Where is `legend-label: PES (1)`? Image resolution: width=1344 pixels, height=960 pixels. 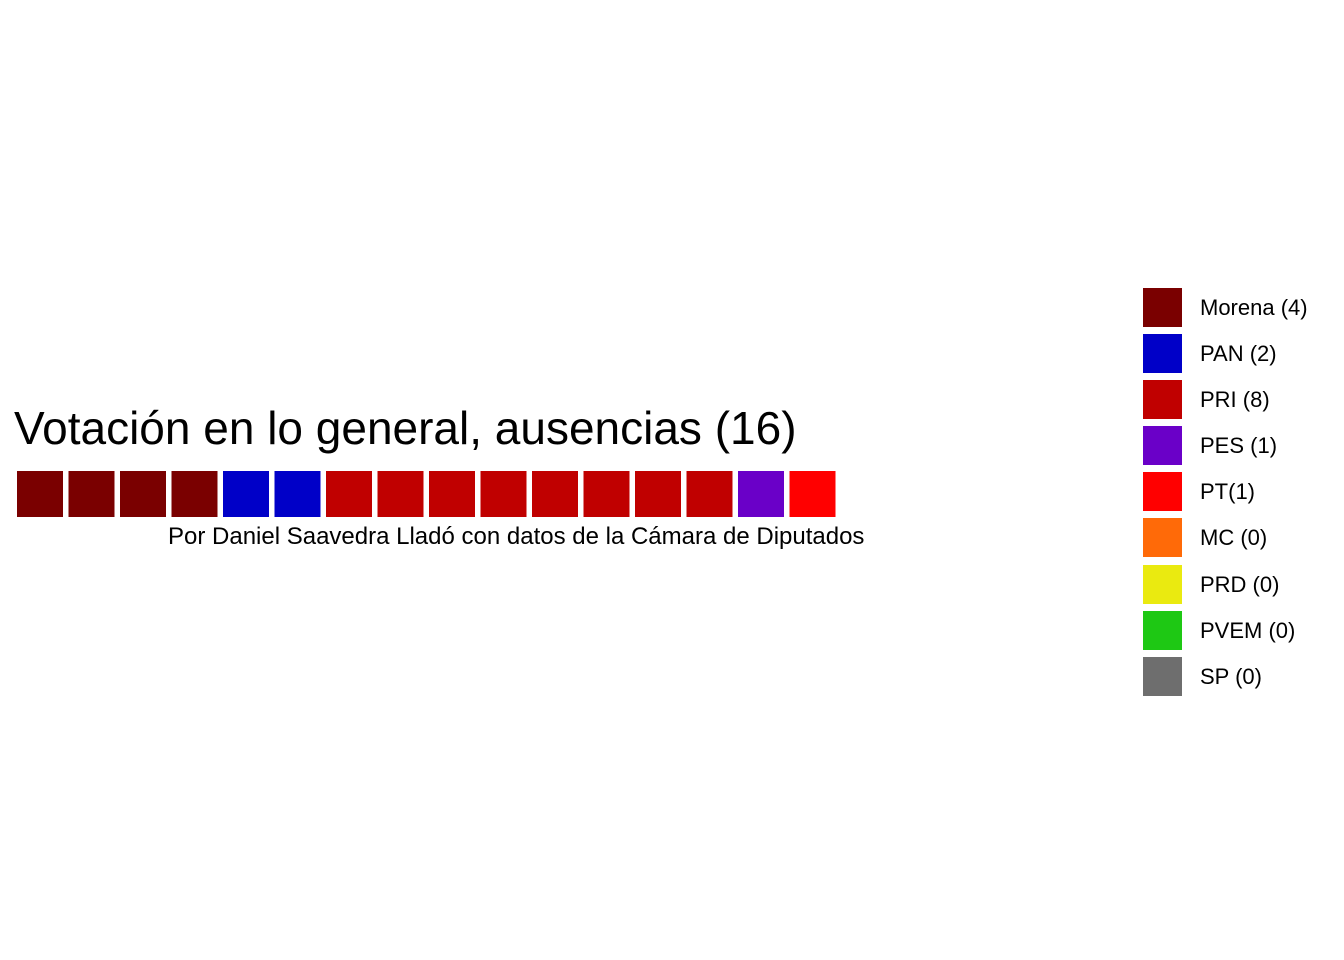 legend-label: PES (1) is located at coordinates (1239, 446).